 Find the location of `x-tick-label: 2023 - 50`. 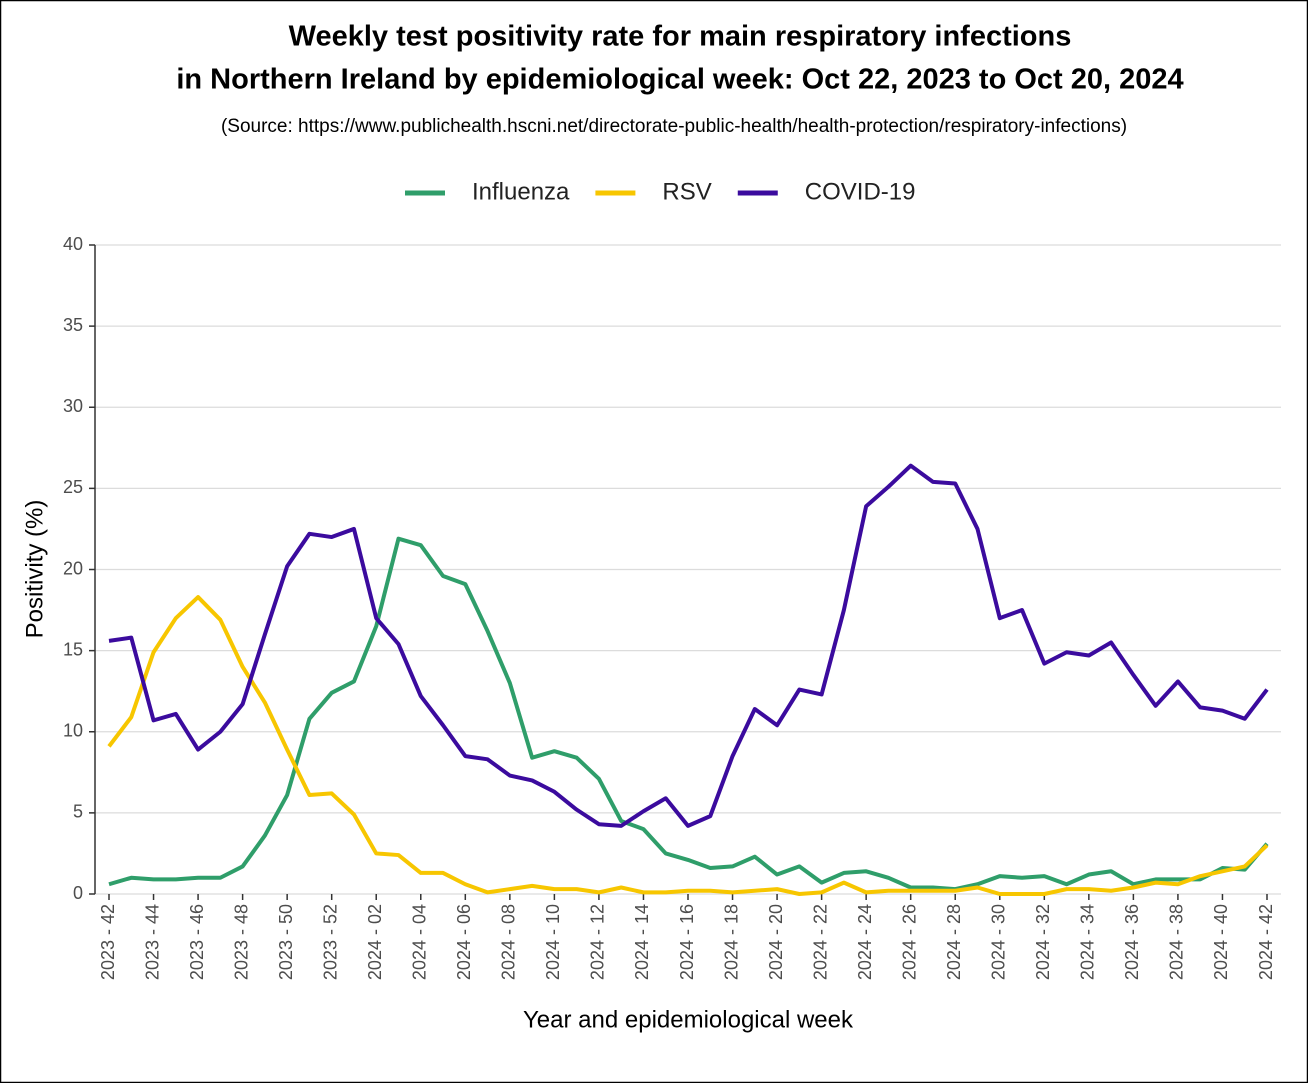

x-tick-label: 2023 - 50 is located at coordinates (286, 942).